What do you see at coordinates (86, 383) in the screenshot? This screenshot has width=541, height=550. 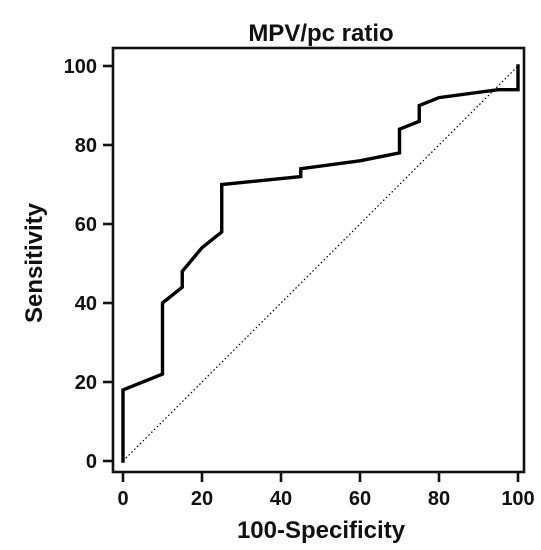 I see `y-tick-label: 20` at bounding box center [86, 383].